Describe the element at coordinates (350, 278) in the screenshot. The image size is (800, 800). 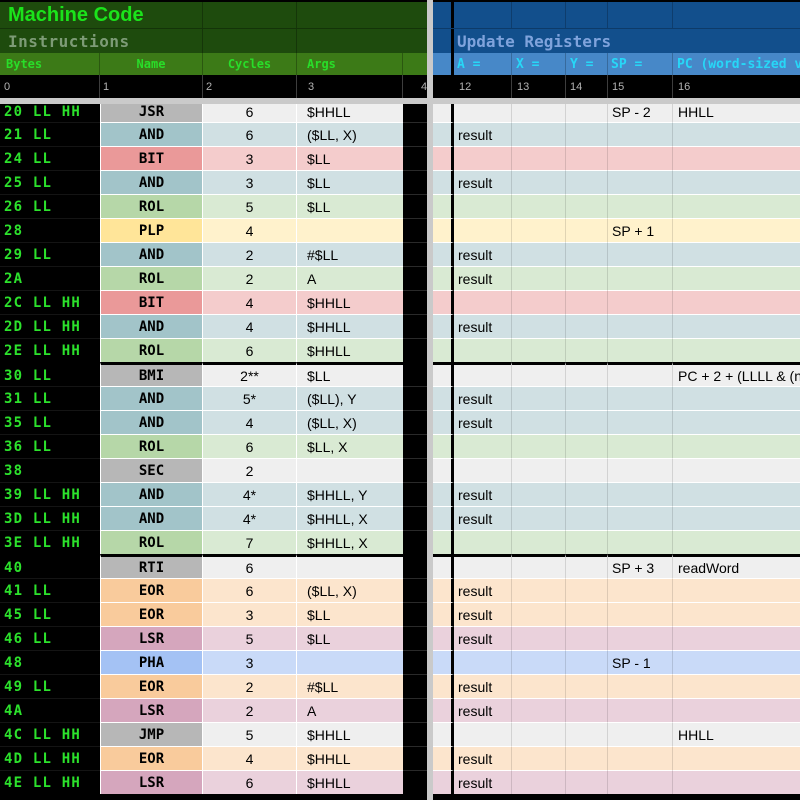
I see `cell-args: A` at that location.